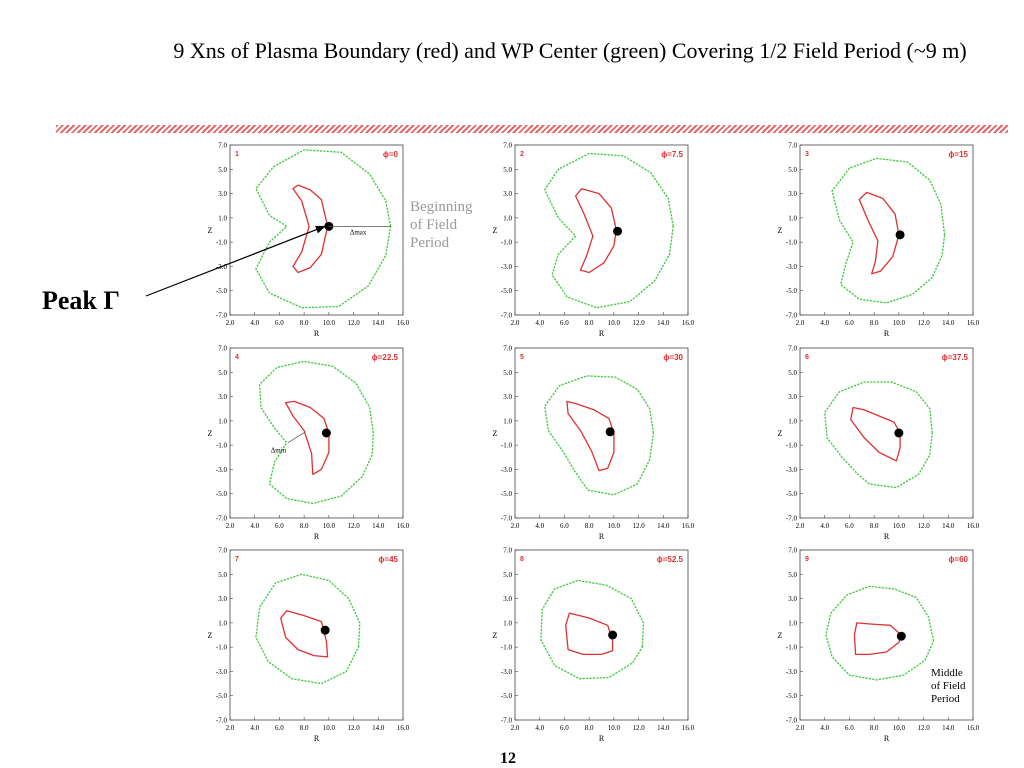 This screenshot has height=768, width=1024. Describe the element at coordinates (807, 154) in the screenshot. I see `panel-number-label: 3` at that location.